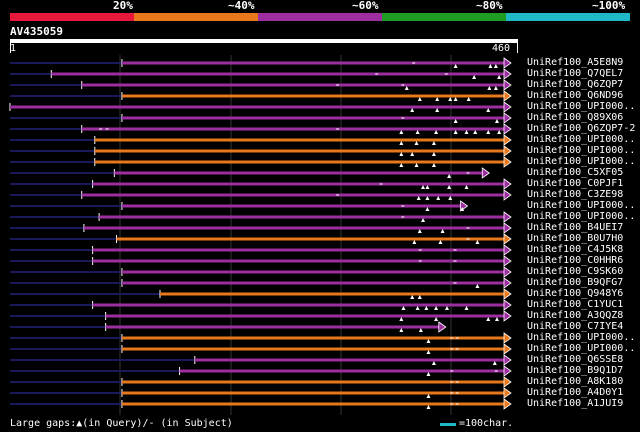 This screenshot has height=432, width=640. I want to click on hit-label: UniRef100_A5E8N9, so click(575, 62).